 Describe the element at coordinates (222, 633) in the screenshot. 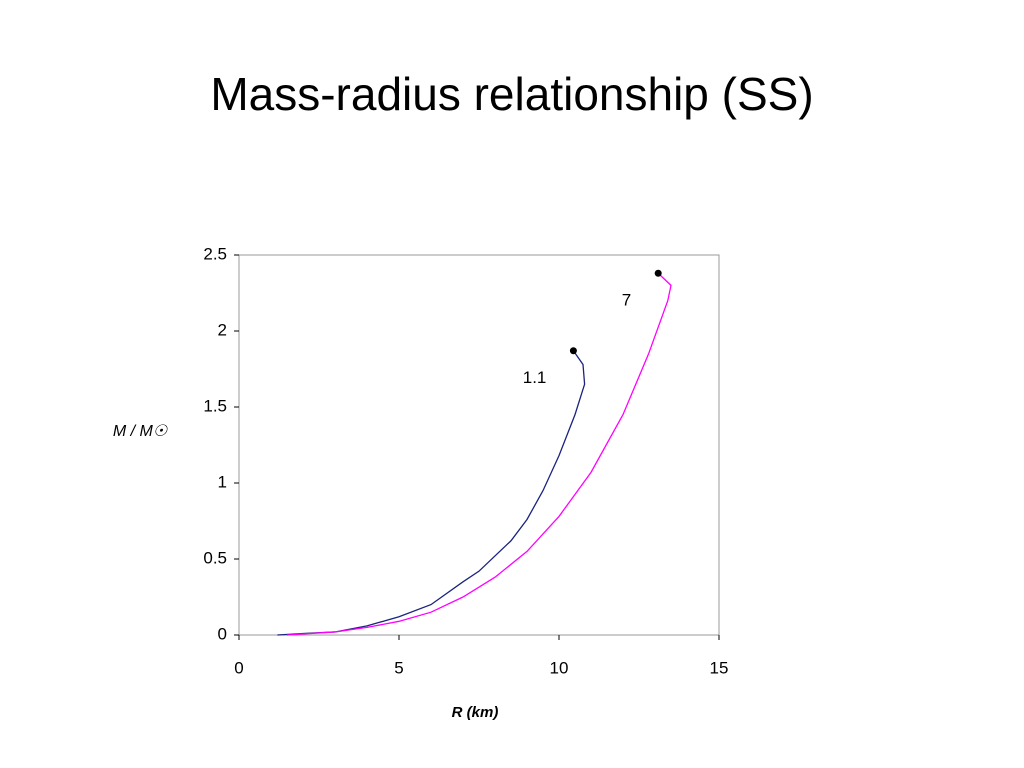

I see `y-tick-label: 0` at that location.